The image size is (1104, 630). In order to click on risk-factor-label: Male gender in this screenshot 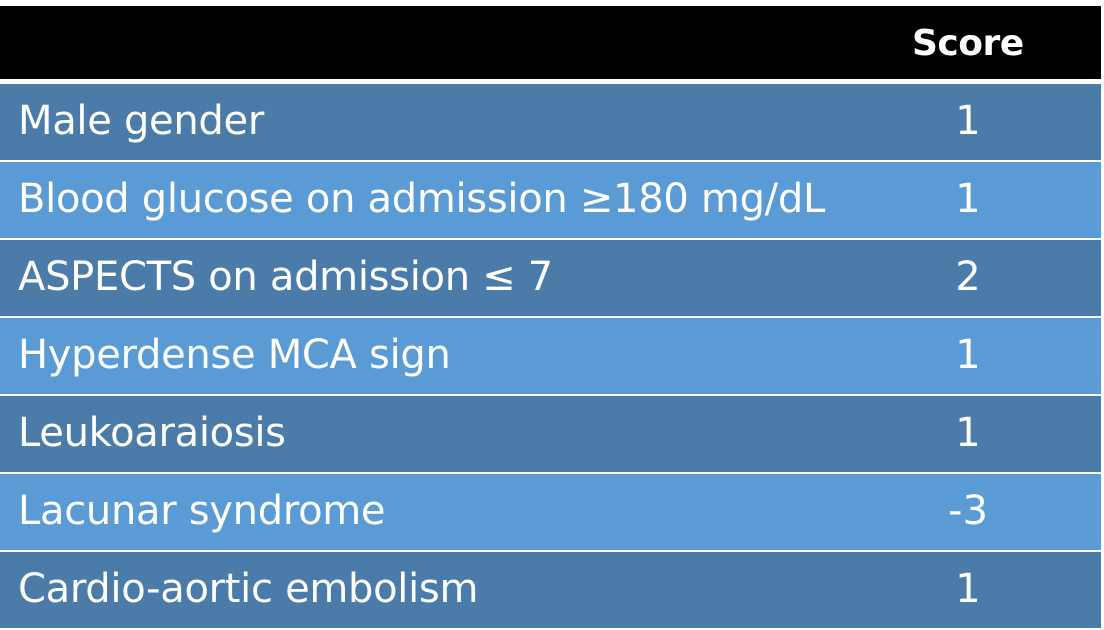, I will do `click(141, 121)`.